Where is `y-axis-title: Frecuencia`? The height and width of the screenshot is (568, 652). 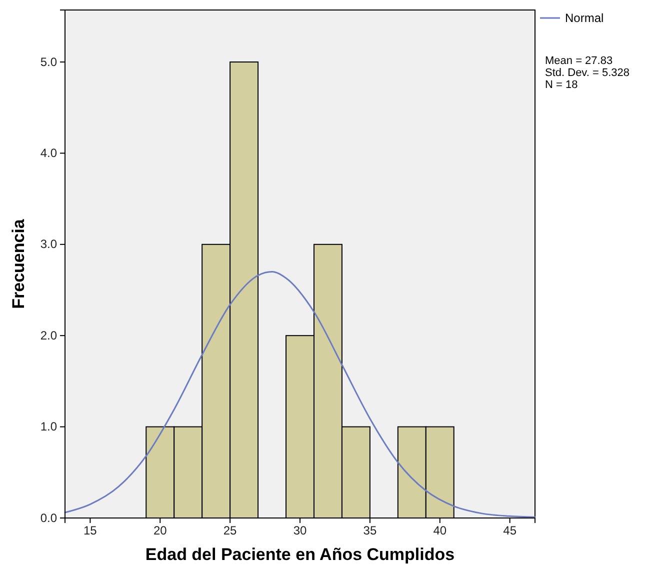 y-axis-title: Frecuencia is located at coordinates (18, 263).